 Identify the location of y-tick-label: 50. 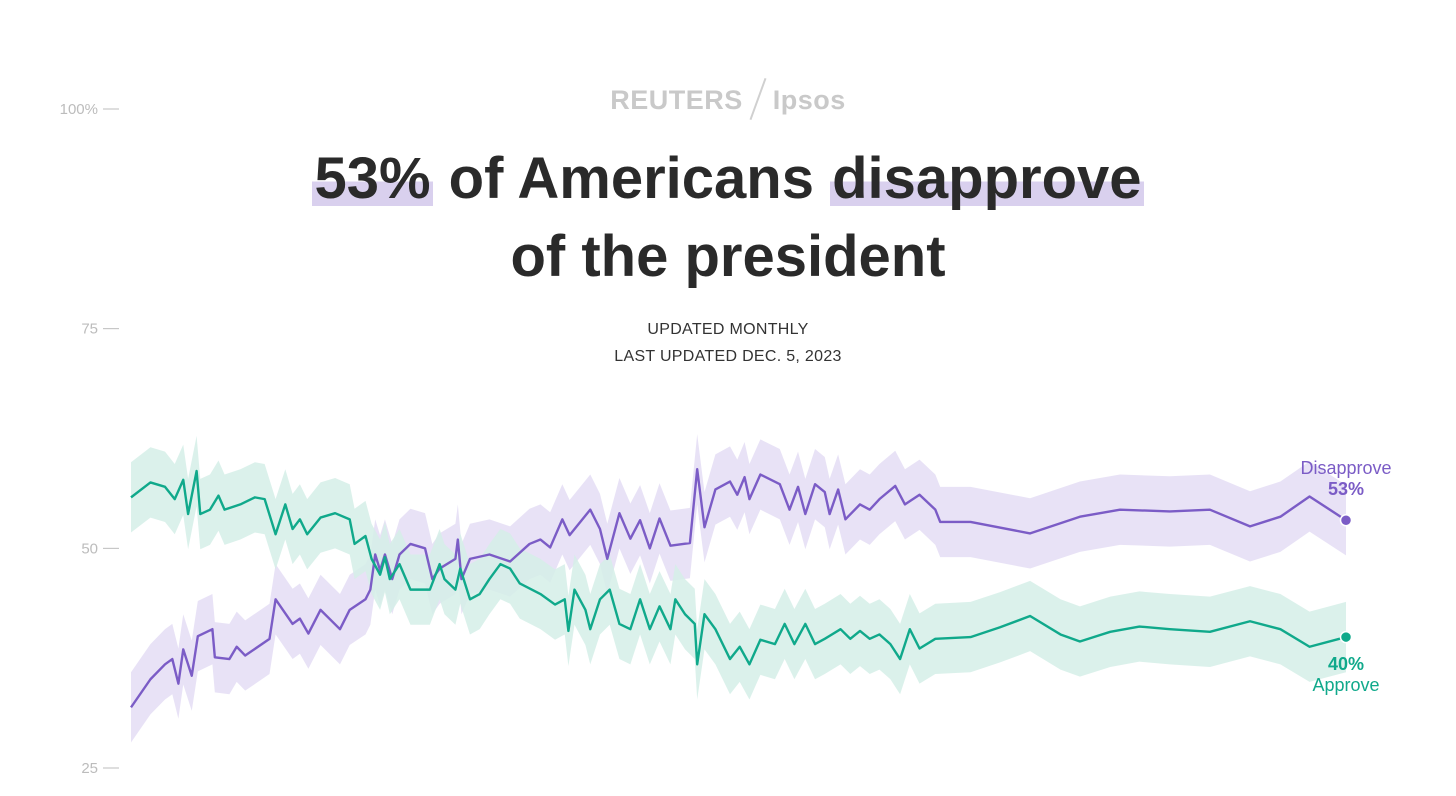
(89, 548).